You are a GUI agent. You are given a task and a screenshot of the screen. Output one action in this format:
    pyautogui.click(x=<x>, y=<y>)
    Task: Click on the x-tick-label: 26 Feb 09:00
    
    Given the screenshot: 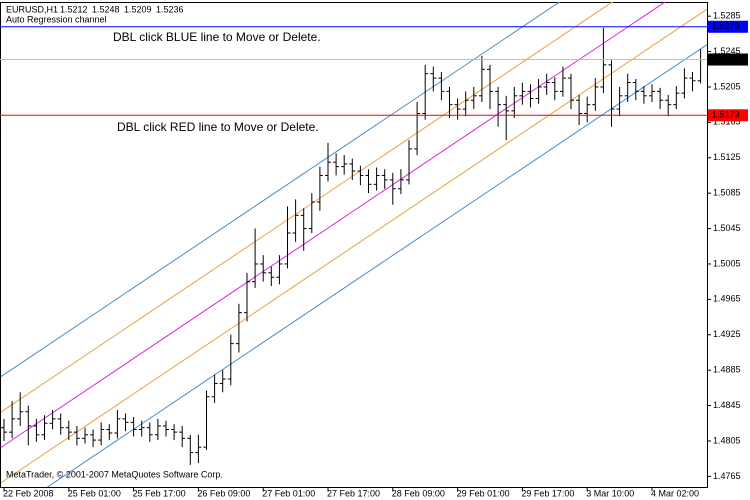 What is the action you would take?
    pyautogui.click(x=223, y=493)
    